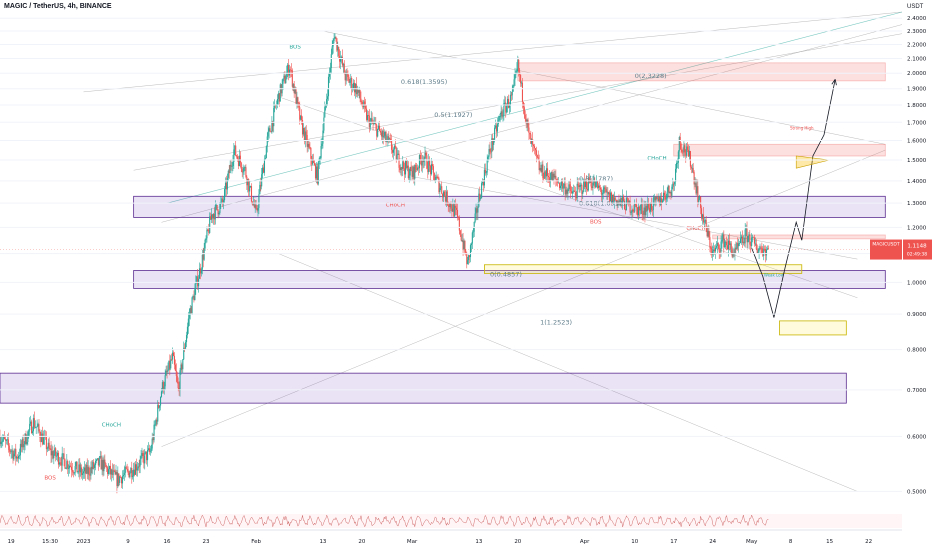 This screenshot has width=932, height=550. What do you see at coordinates (517, 542) in the screenshot?
I see `x-tick-label: 20` at bounding box center [517, 542].